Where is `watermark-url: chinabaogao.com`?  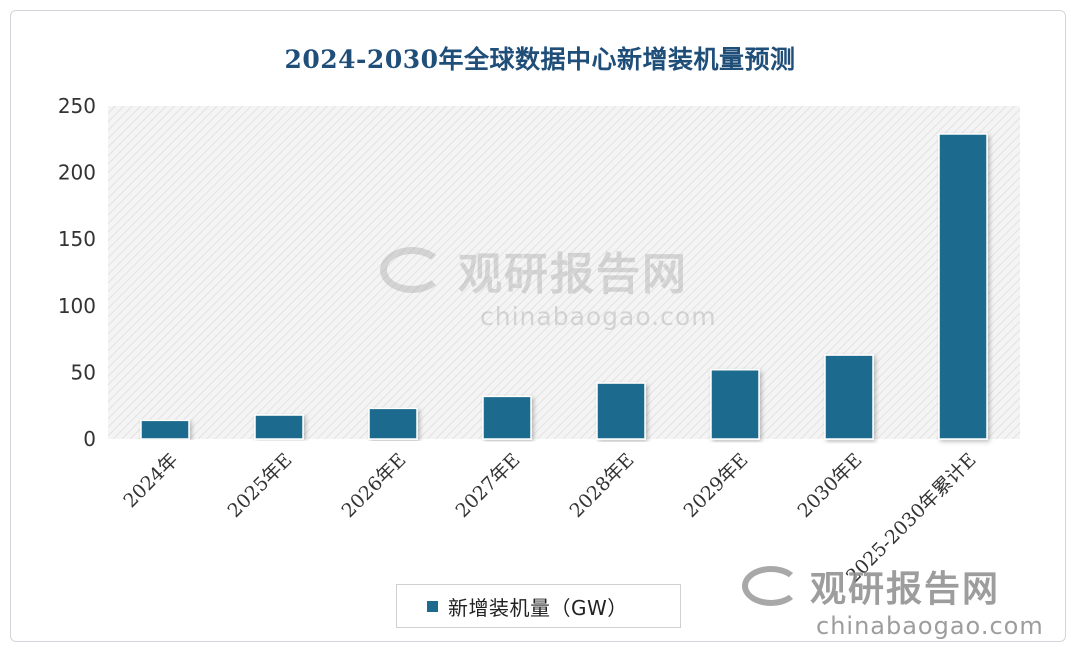
watermark-url: chinabaogao.com is located at coordinates (598, 316).